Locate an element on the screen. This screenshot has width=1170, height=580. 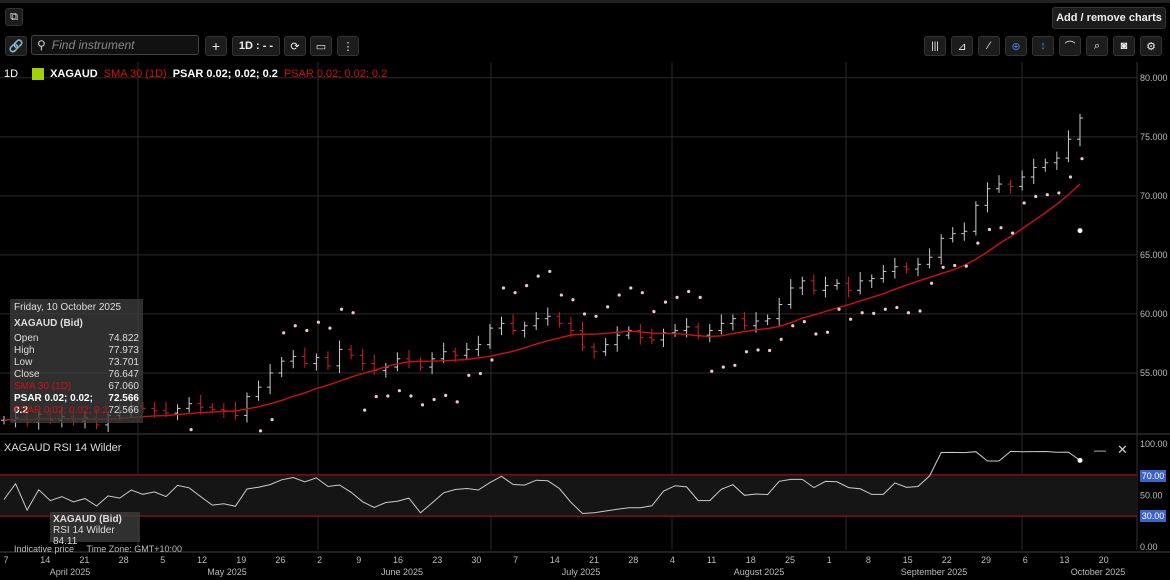
draw-line-button: ⁄ is located at coordinates (989, 46).